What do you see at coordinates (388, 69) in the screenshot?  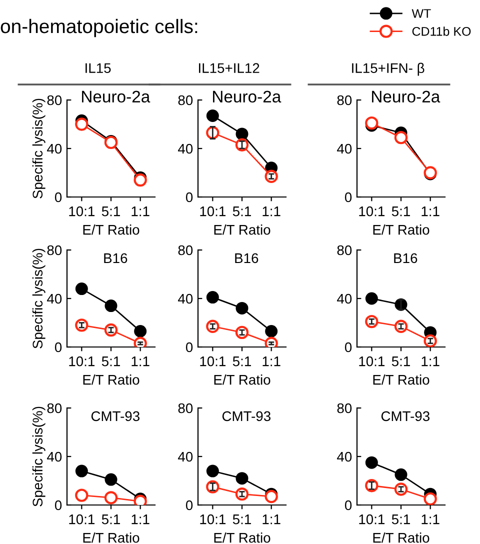 I see `chart-title: IL15+IFN- β` at bounding box center [388, 69].